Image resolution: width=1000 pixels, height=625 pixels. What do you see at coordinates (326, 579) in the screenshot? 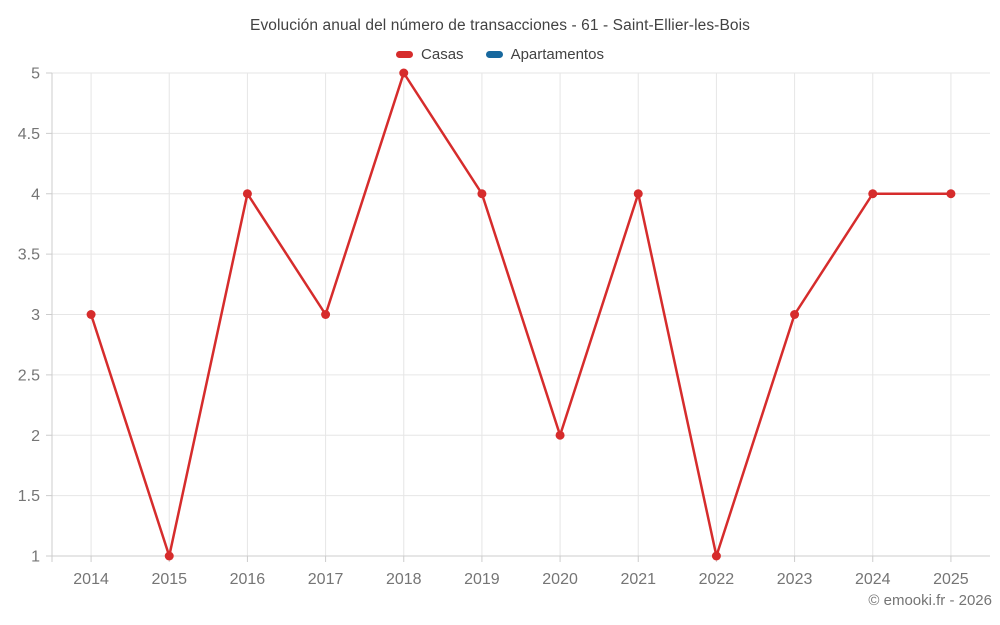
I see `x-axis-label: 2017` at bounding box center [326, 579].